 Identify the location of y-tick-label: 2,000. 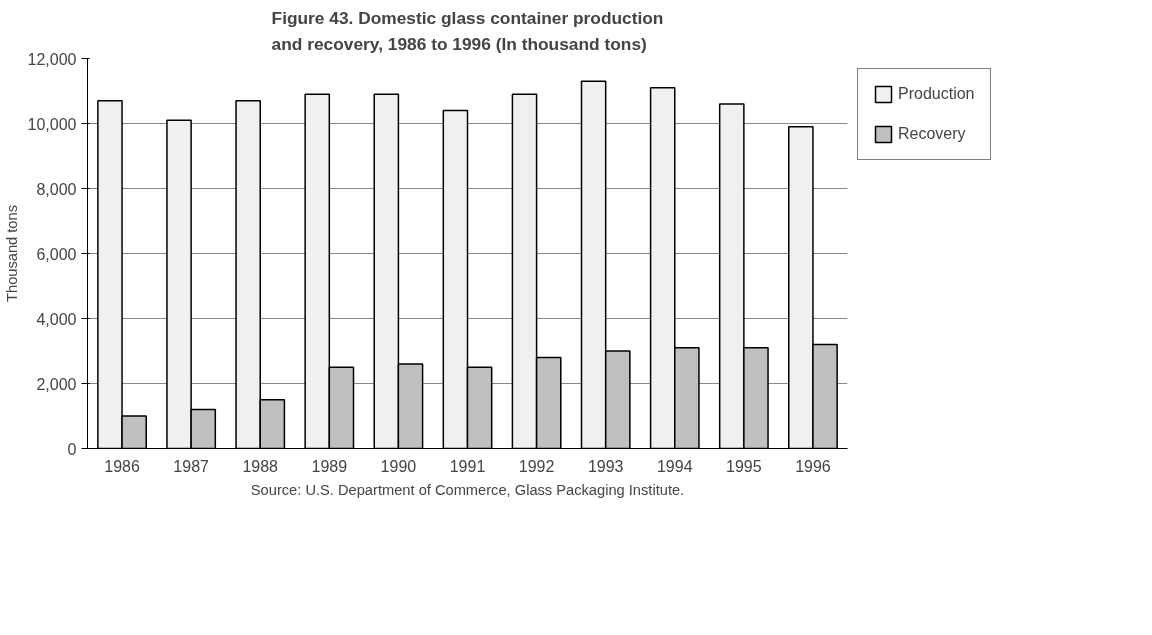
(56, 384).